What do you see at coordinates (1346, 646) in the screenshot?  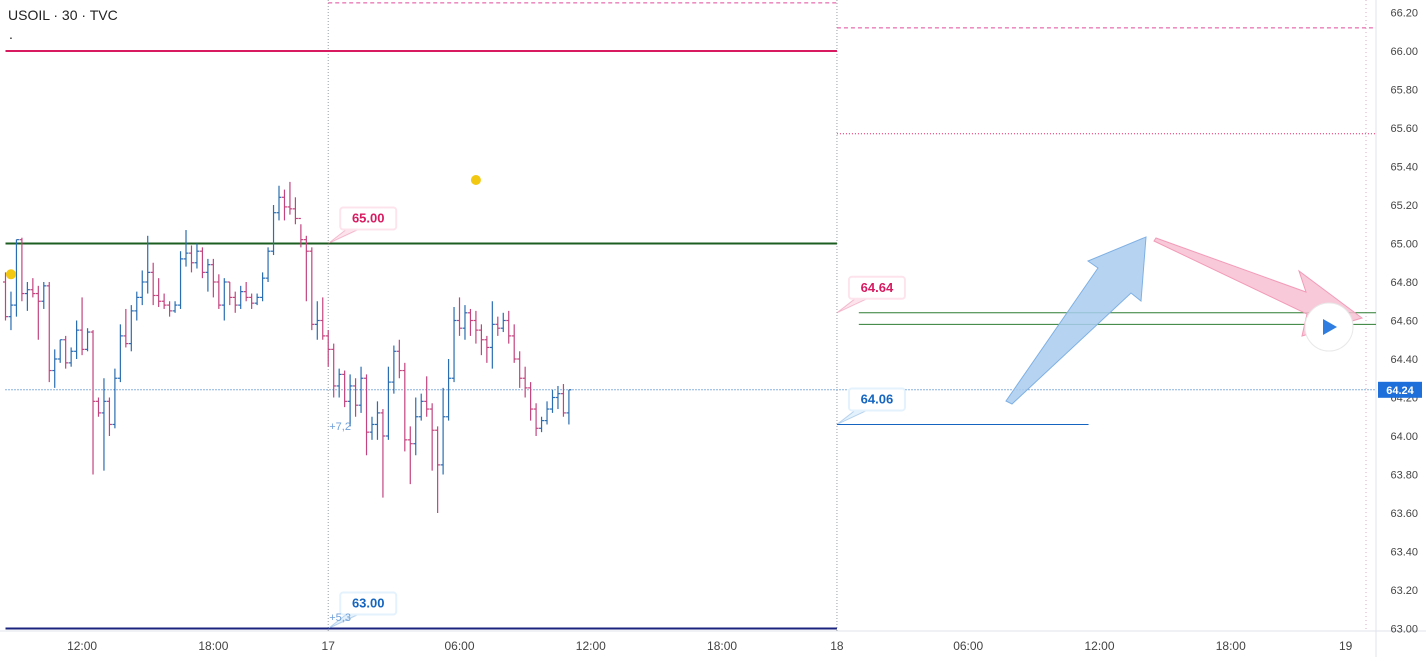 I see `time-tick-label: 19` at bounding box center [1346, 646].